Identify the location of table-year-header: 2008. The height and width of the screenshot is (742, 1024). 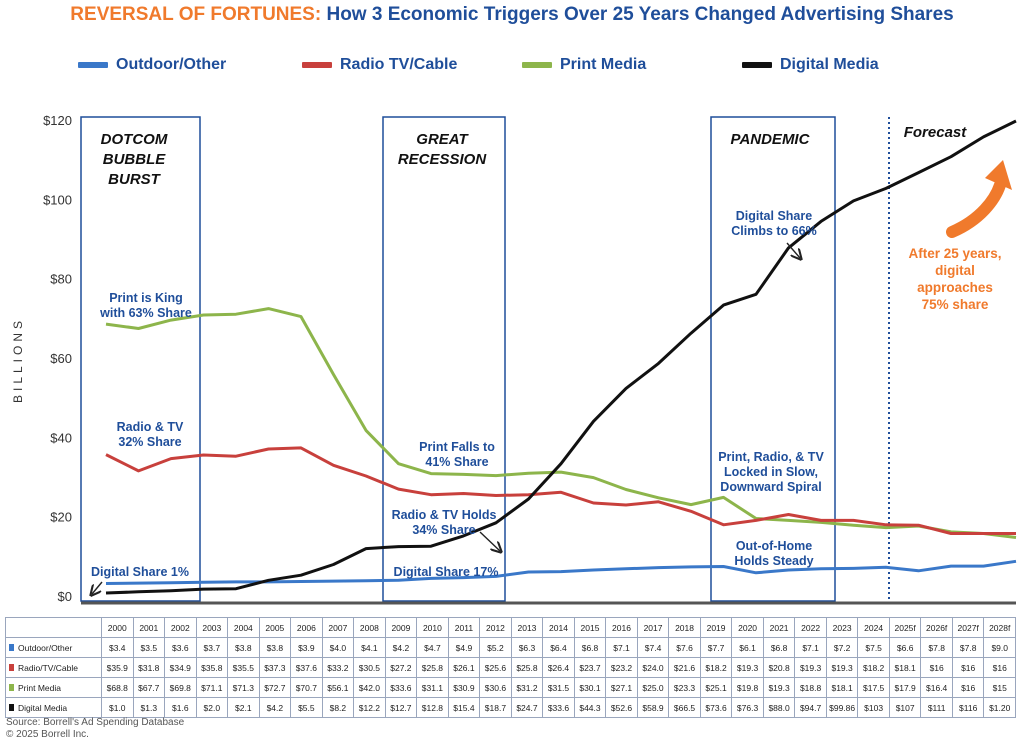
(369, 627).